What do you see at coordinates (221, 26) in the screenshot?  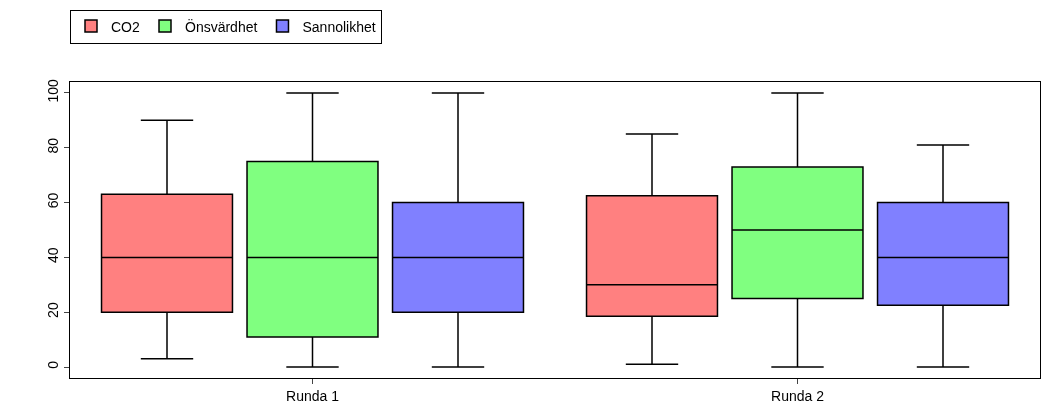 I see `legend-label: Önsvärdhet` at bounding box center [221, 26].